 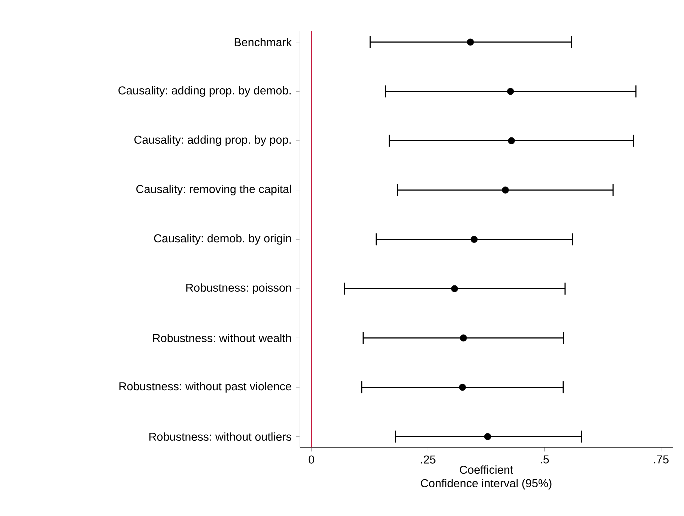 What do you see at coordinates (212, 141) in the screenshot?
I see `y-tick-label: Causality: adding prop. by pop.` at bounding box center [212, 141].